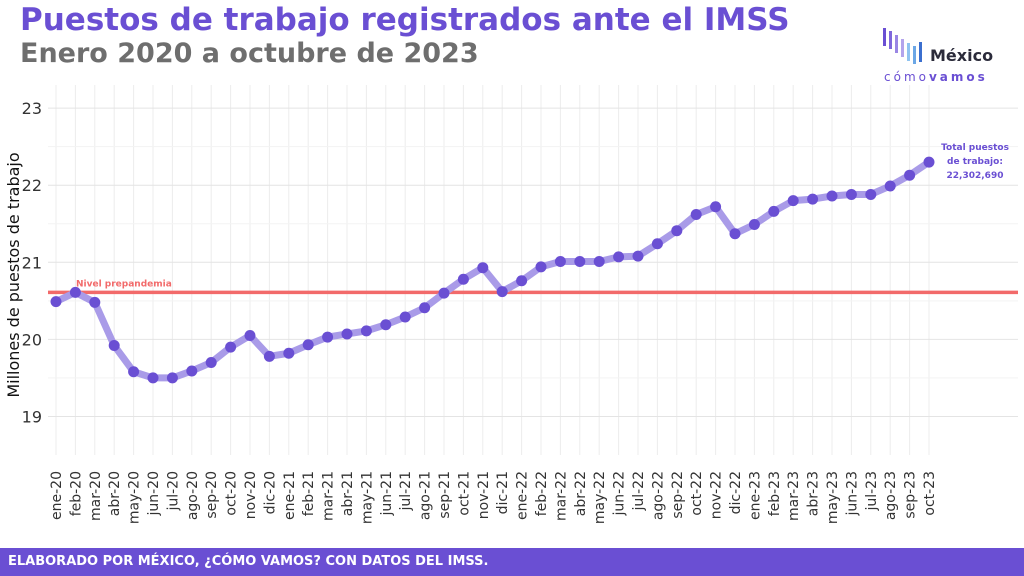 This screenshot has width=1024, height=576. I want to click on x-tick-label: nov-20, so click(251, 495).